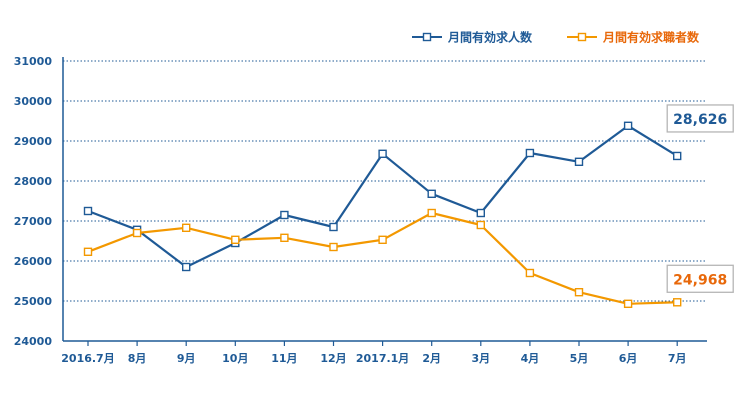  What do you see at coordinates (579, 358) in the screenshot?
I see `x-tick-label: 5月` at bounding box center [579, 358].